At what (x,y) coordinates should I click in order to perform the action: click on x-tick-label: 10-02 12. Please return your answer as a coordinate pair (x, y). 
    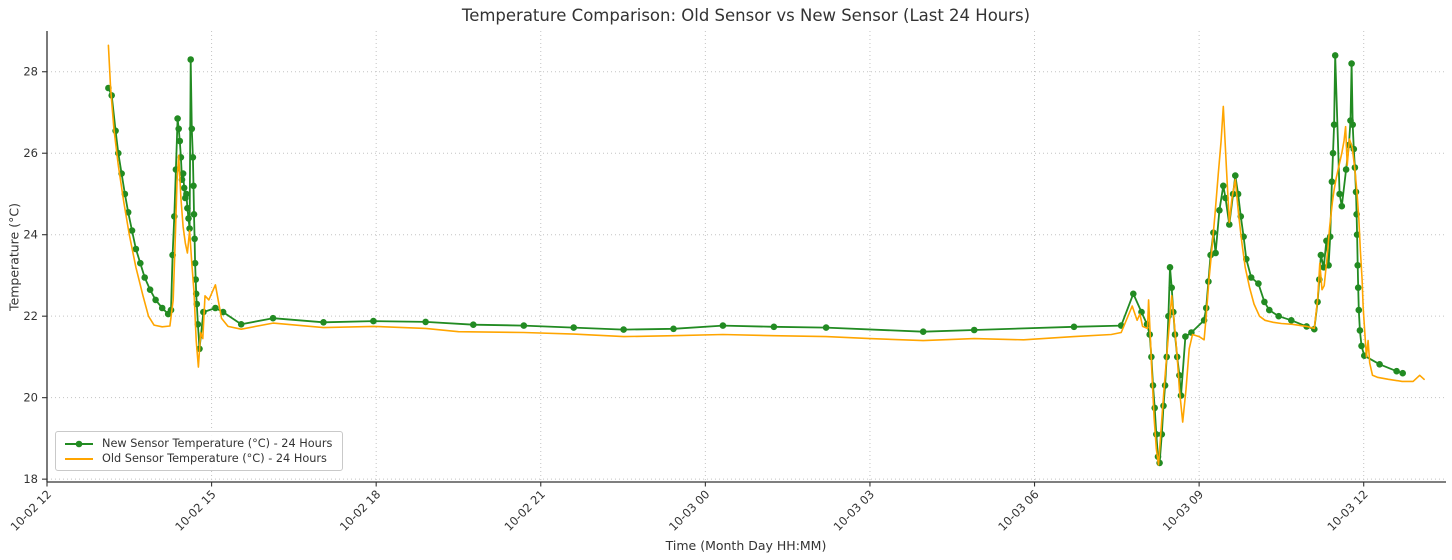
    Looking at the image, I should click on (31, 510).